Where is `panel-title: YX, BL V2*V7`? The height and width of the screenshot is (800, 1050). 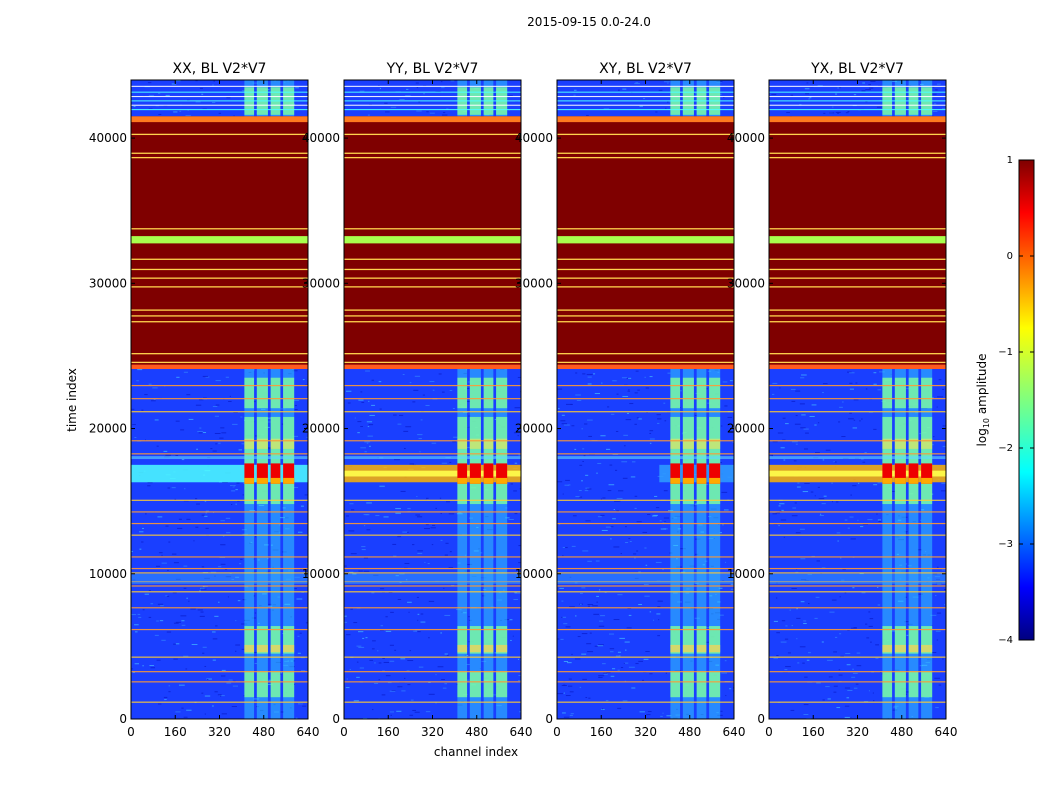
panel-title: YX, BL V2*V7 is located at coordinates (857, 69).